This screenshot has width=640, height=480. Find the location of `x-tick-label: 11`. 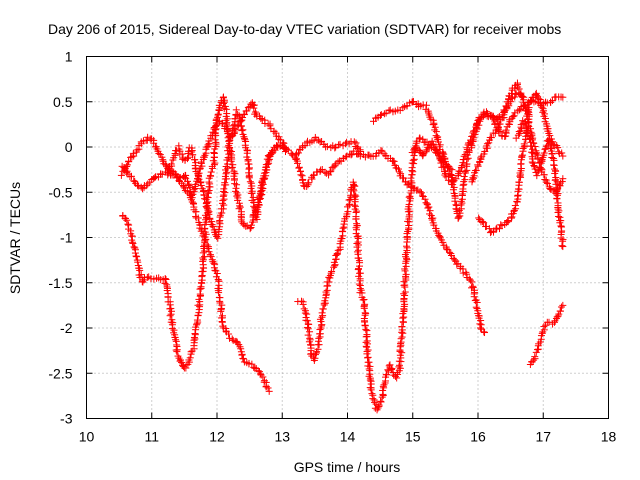

x-tick-label: 11 is located at coordinates (151, 437).